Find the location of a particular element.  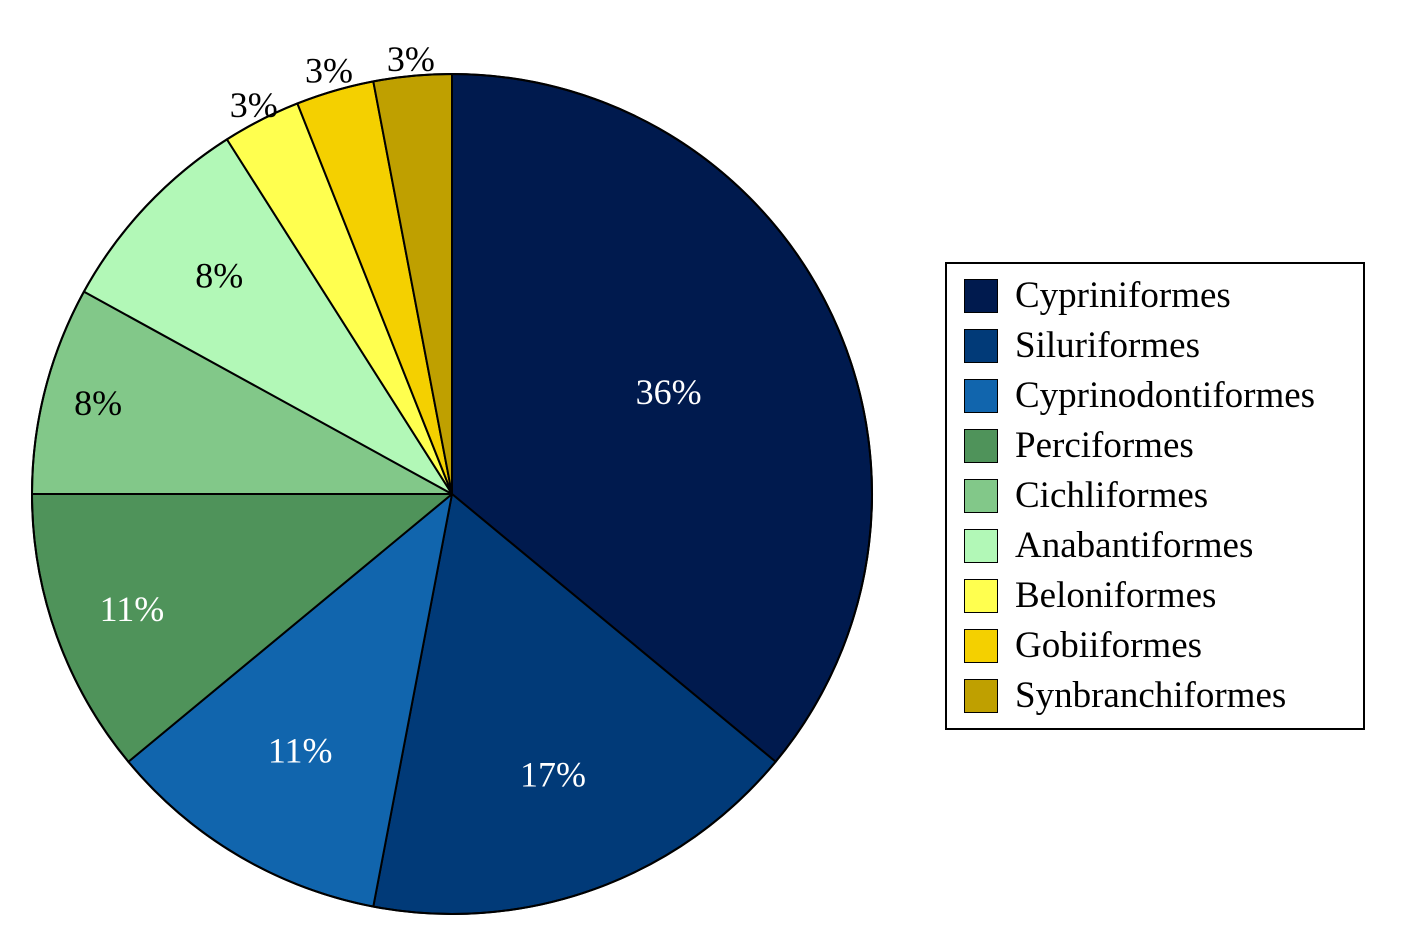

legend-label: Perciformes is located at coordinates (1104, 445).